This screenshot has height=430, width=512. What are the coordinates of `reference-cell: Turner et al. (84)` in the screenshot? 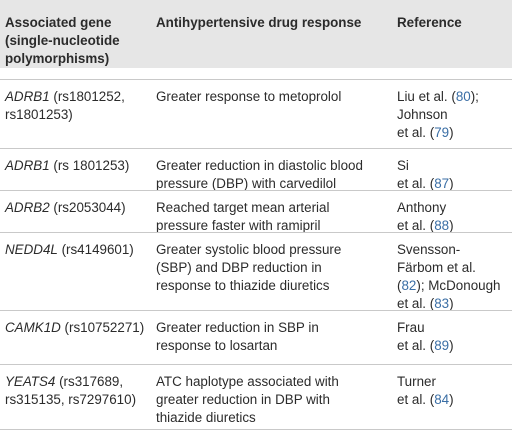 It's located at (454, 391).